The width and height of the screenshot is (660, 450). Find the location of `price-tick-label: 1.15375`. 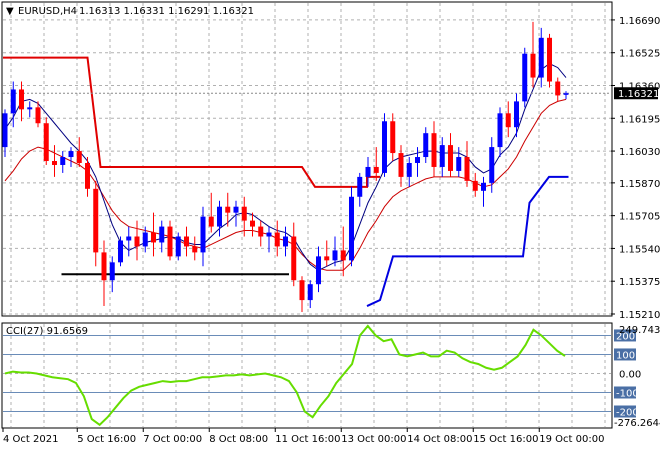

price-tick-label: 1.15375 is located at coordinates (639, 282).